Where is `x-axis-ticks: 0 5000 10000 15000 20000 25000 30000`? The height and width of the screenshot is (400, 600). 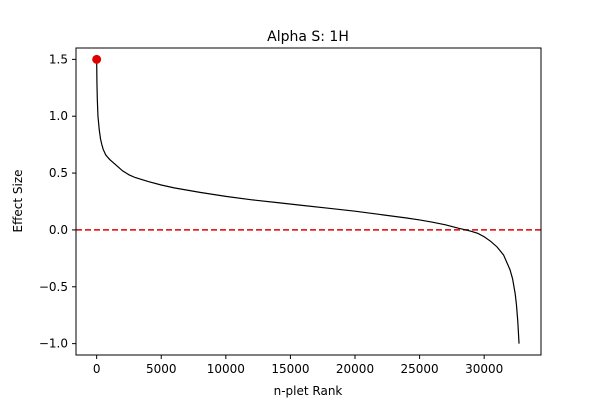 x-axis-ticks: 0 5000 10000 15000 20000 25000 30000 is located at coordinates (298, 365).